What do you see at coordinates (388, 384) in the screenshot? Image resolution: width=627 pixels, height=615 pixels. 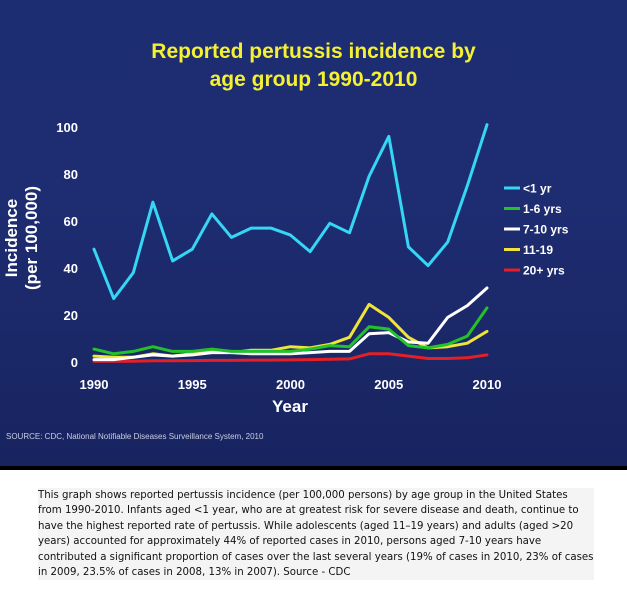 I see `x-tick-label: 2005` at bounding box center [388, 384].